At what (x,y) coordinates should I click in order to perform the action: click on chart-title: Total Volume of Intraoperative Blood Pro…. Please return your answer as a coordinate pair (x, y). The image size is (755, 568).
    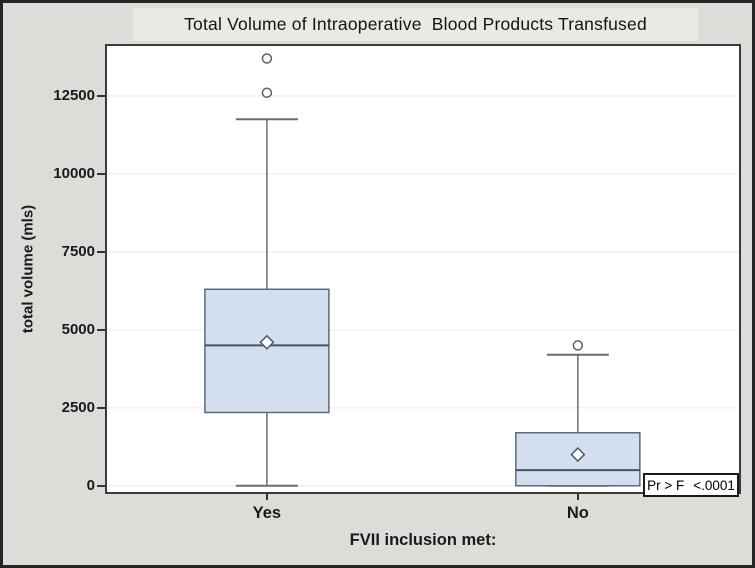
    Looking at the image, I should click on (415, 24).